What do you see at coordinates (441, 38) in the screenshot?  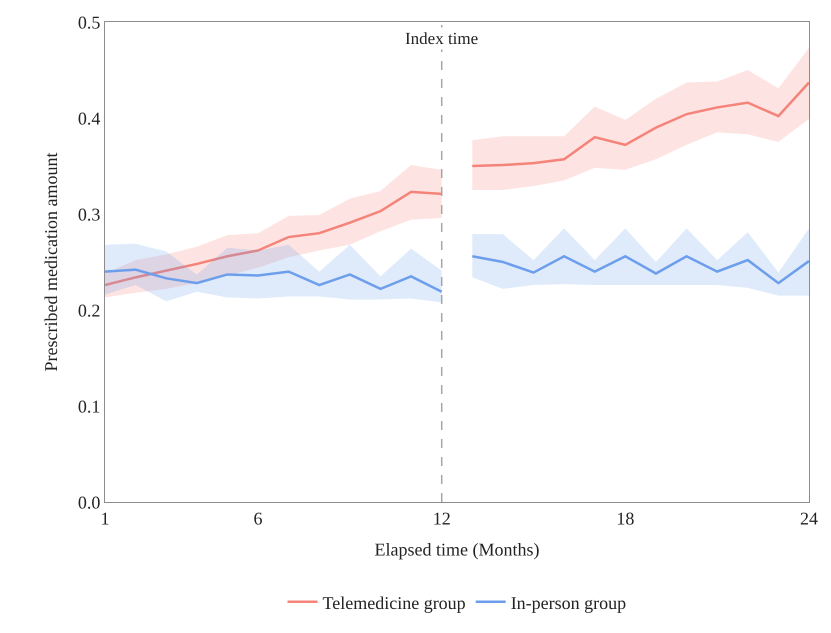 I see `ref-line-label: Index time` at bounding box center [441, 38].